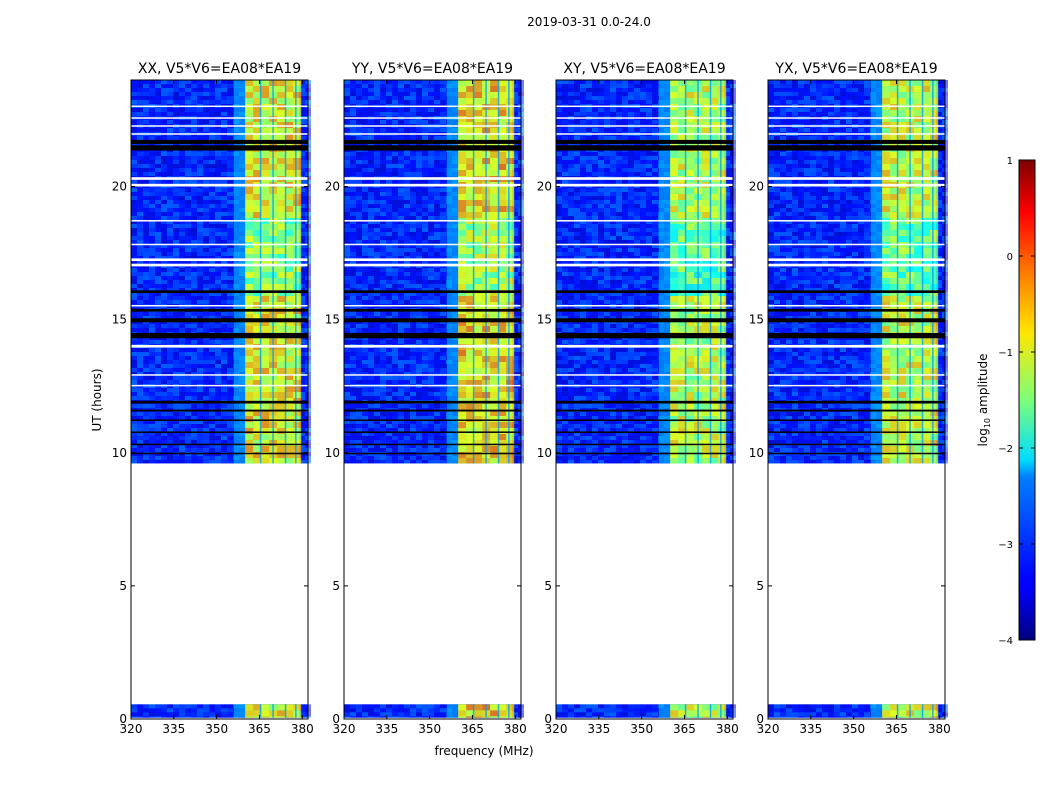 The width and height of the screenshot is (1050, 800). What do you see at coordinates (473, 711) in the screenshot?
I see `band-gap` at bounding box center [473, 711].